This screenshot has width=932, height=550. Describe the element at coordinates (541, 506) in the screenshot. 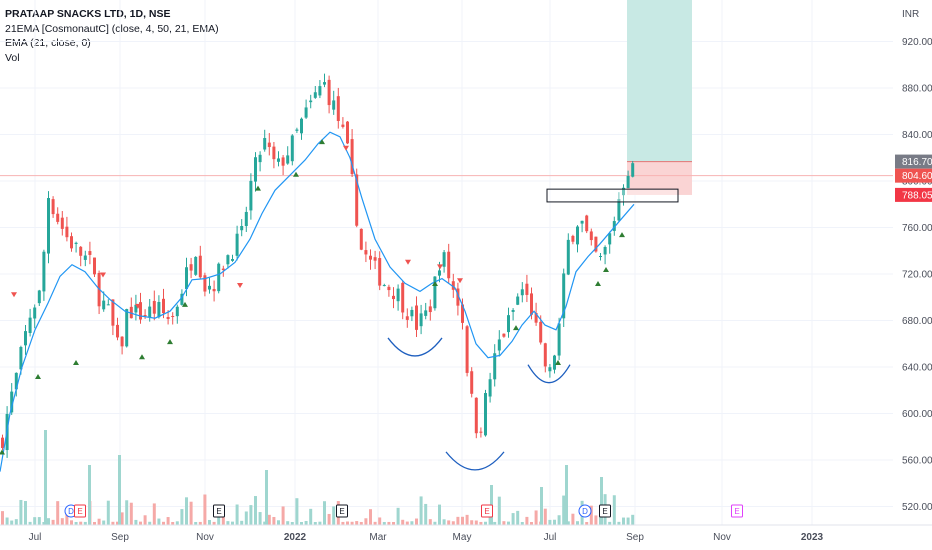

I see `volume-spike` at that location.